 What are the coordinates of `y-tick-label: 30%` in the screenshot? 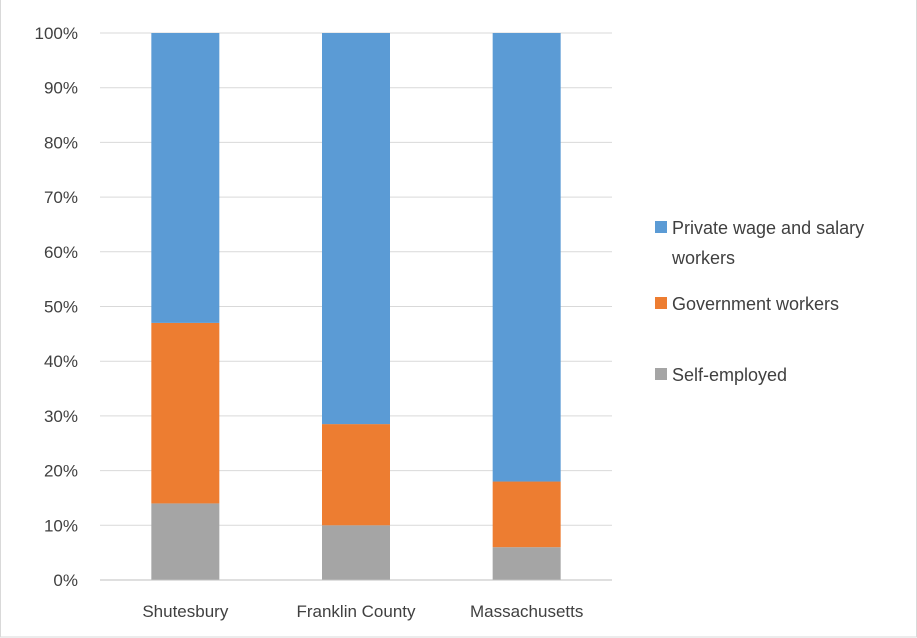 It's located at (61, 416).